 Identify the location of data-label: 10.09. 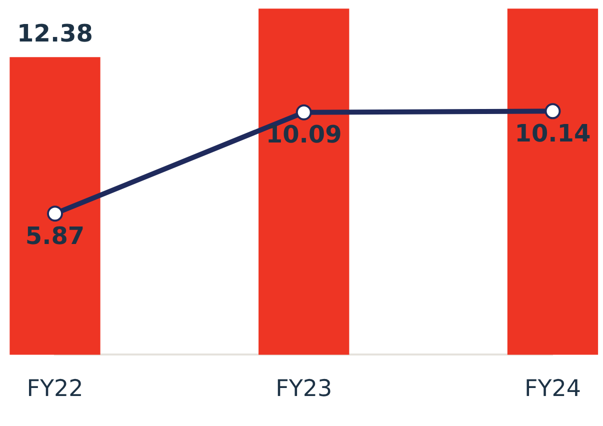
(304, 134).